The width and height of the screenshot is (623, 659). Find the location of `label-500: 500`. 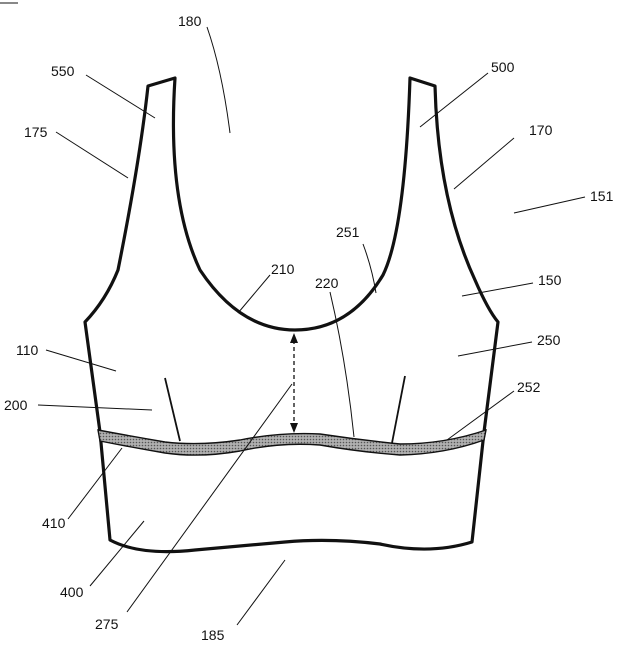

label-500: 500 is located at coordinates (503, 67).